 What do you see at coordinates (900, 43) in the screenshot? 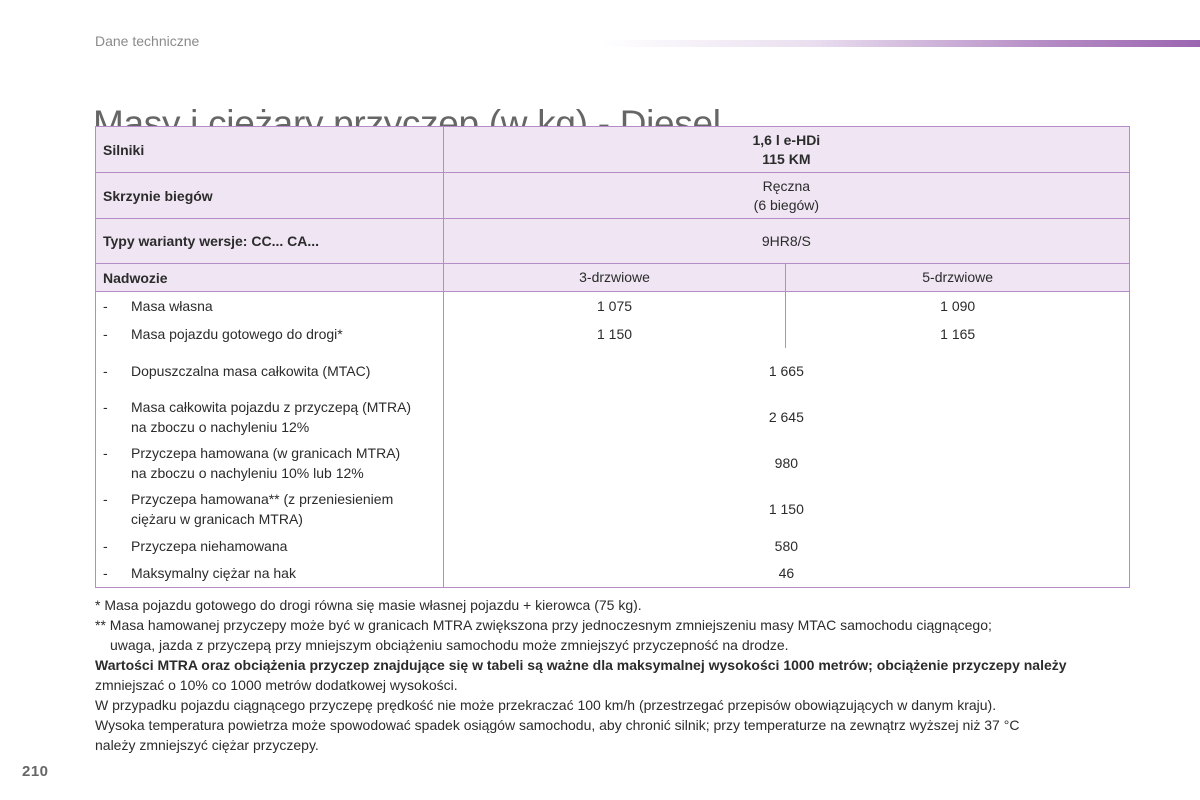
I see `header-gradient-bar` at bounding box center [900, 43].